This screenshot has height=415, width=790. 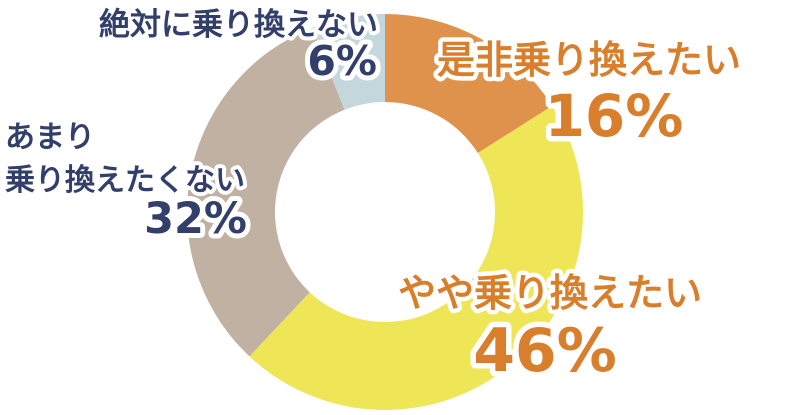 What do you see at coordinates (589, 60) in the screenshot?
I see `callout-label-definitely-switch: 是非乗り換えたい` at bounding box center [589, 60].